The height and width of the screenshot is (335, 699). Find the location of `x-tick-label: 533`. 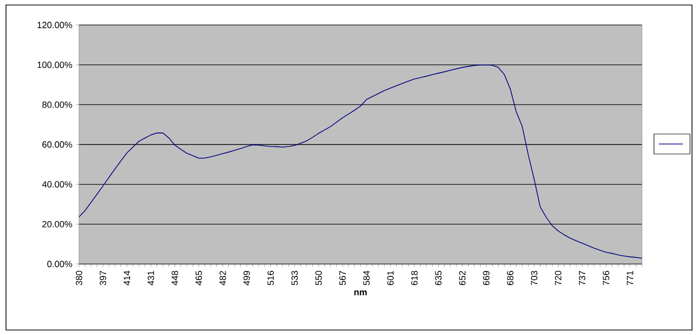

x-tick-label: 533 is located at coordinates (294, 278).